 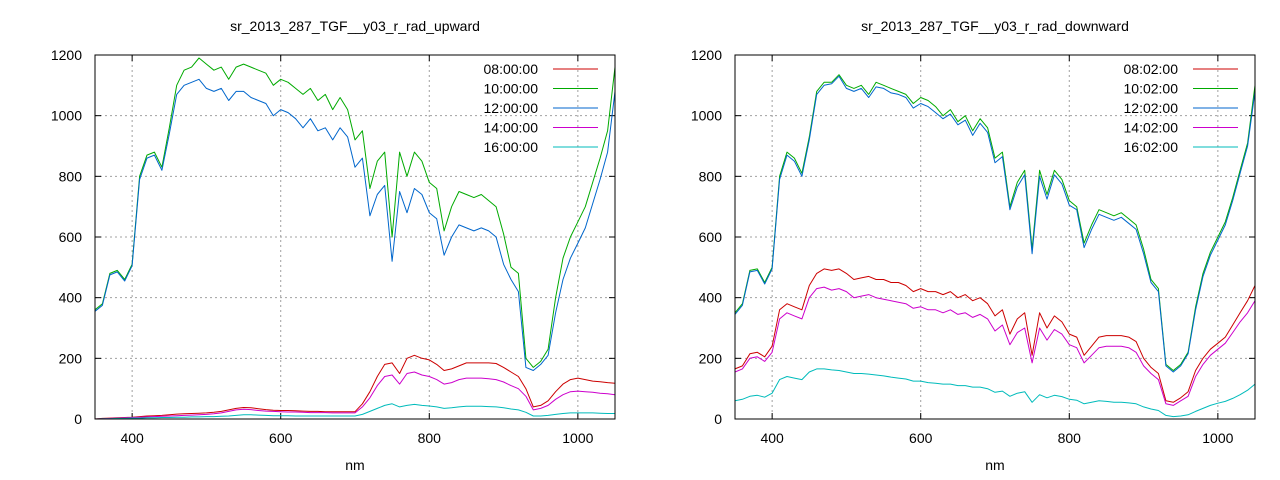 I want to click on legend-label: 16:02:00, so click(x=1151, y=147).